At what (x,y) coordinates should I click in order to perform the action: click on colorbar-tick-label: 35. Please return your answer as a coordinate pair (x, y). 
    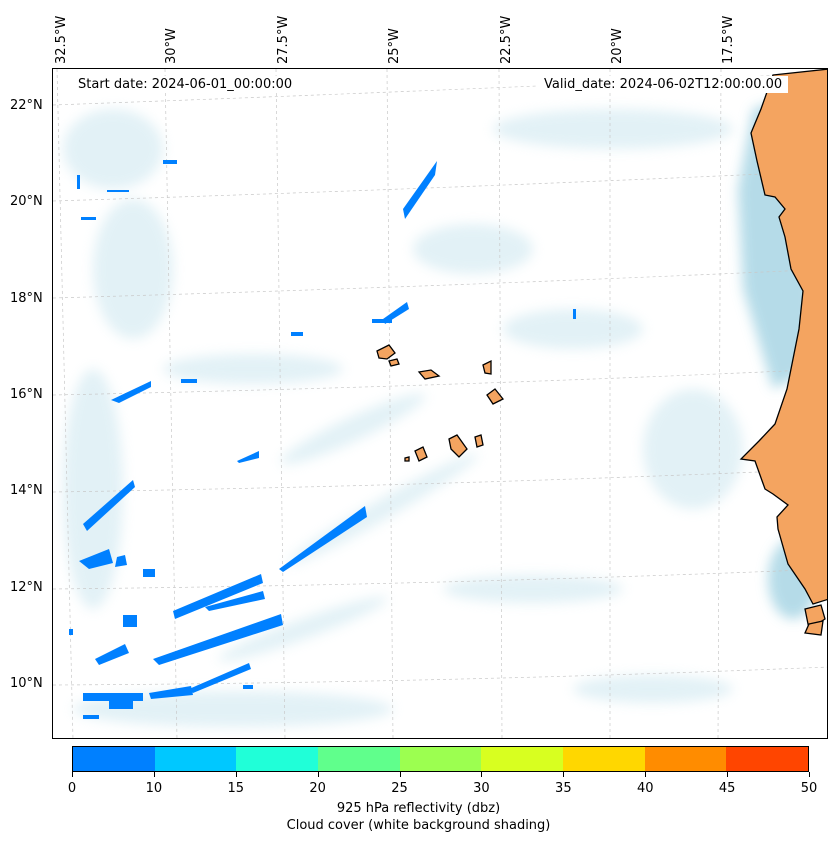
    Looking at the image, I should click on (563, 788).